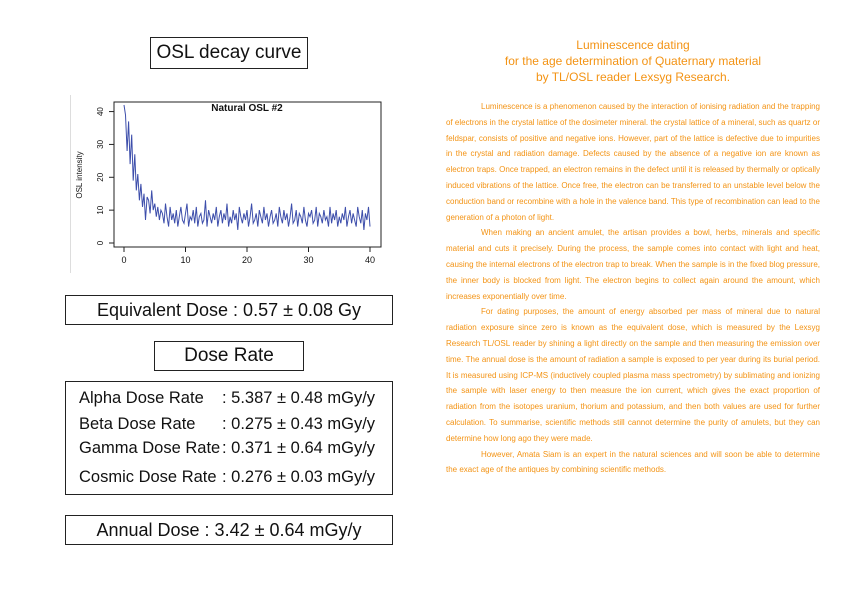  Describe the element at coordinates (229, 53) in the screenshot. I see `osl-decay-curve-title: OSL decay curve` at that location.